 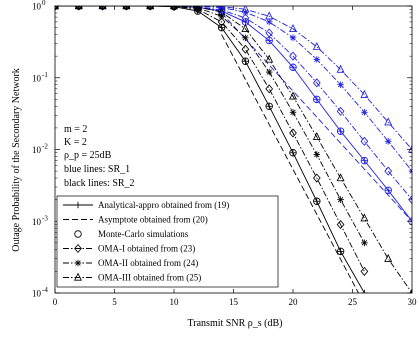 I want to click on legend-entry: Monte-Carlo simulations, so click(x=131, y=234).